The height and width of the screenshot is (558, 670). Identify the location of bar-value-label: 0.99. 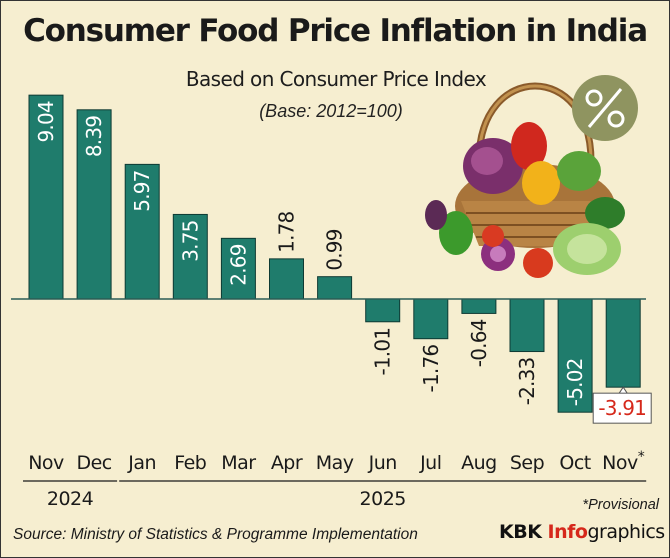
(335, 249).